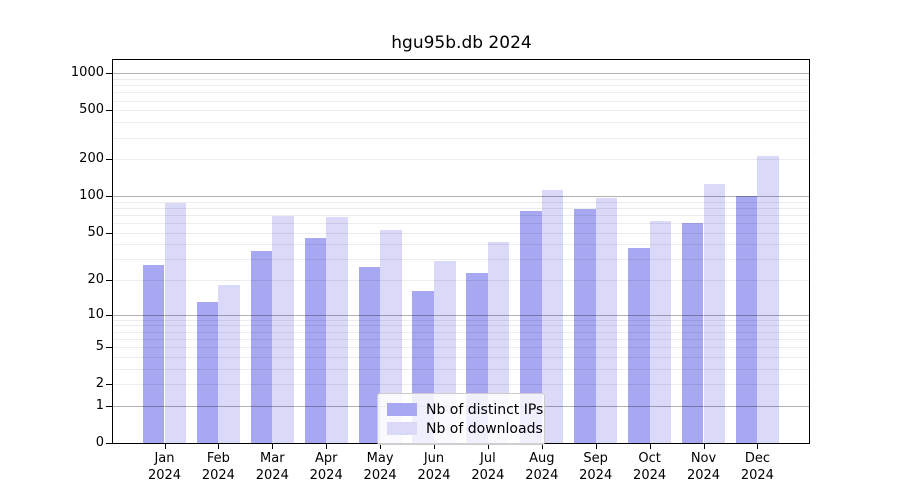 The height and width of the screenshot is (500, 900). Describe the element at coordinates (91, 159) in the screenshot. I see `y-tick-label: 200` at that location.